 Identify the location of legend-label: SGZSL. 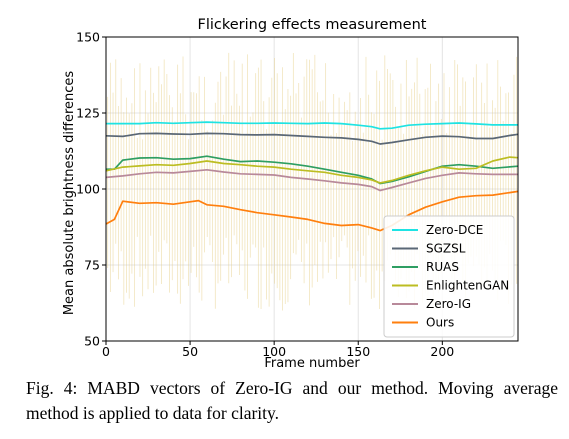
(446, 249).